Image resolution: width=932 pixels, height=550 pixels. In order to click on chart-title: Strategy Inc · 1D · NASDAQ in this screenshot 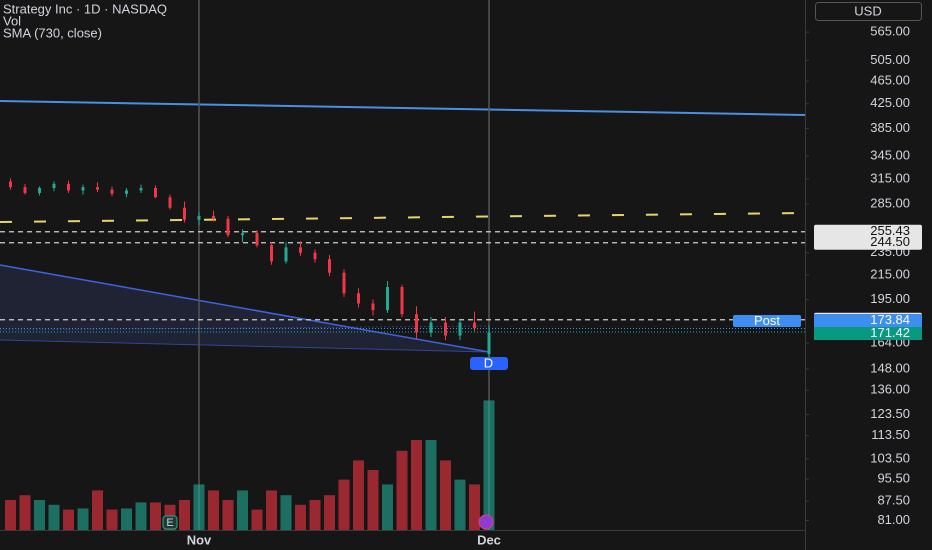, I will do `click(85, 8)`.